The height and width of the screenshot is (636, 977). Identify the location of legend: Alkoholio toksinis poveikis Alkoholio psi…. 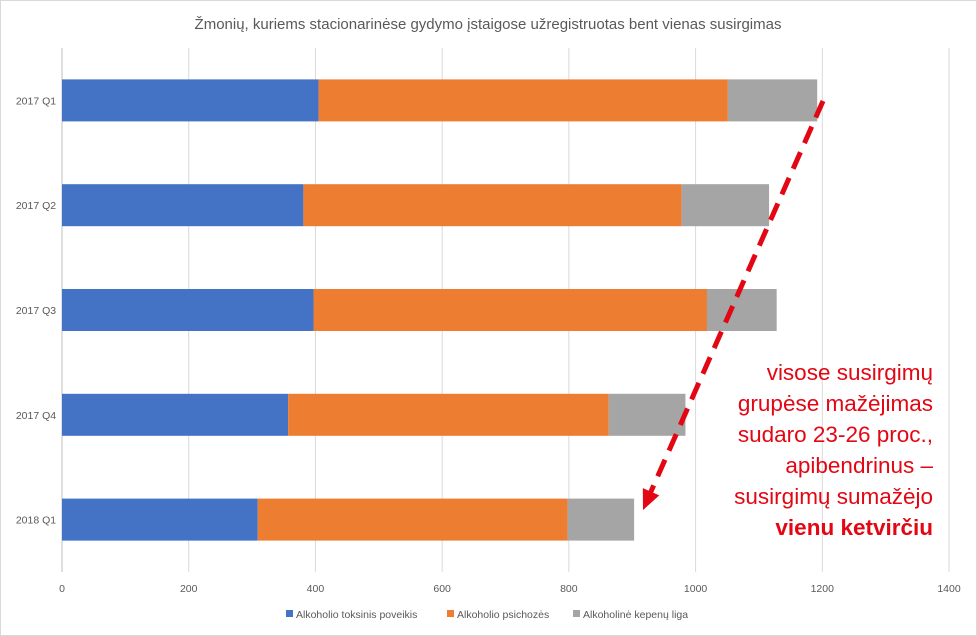
(487, 615).